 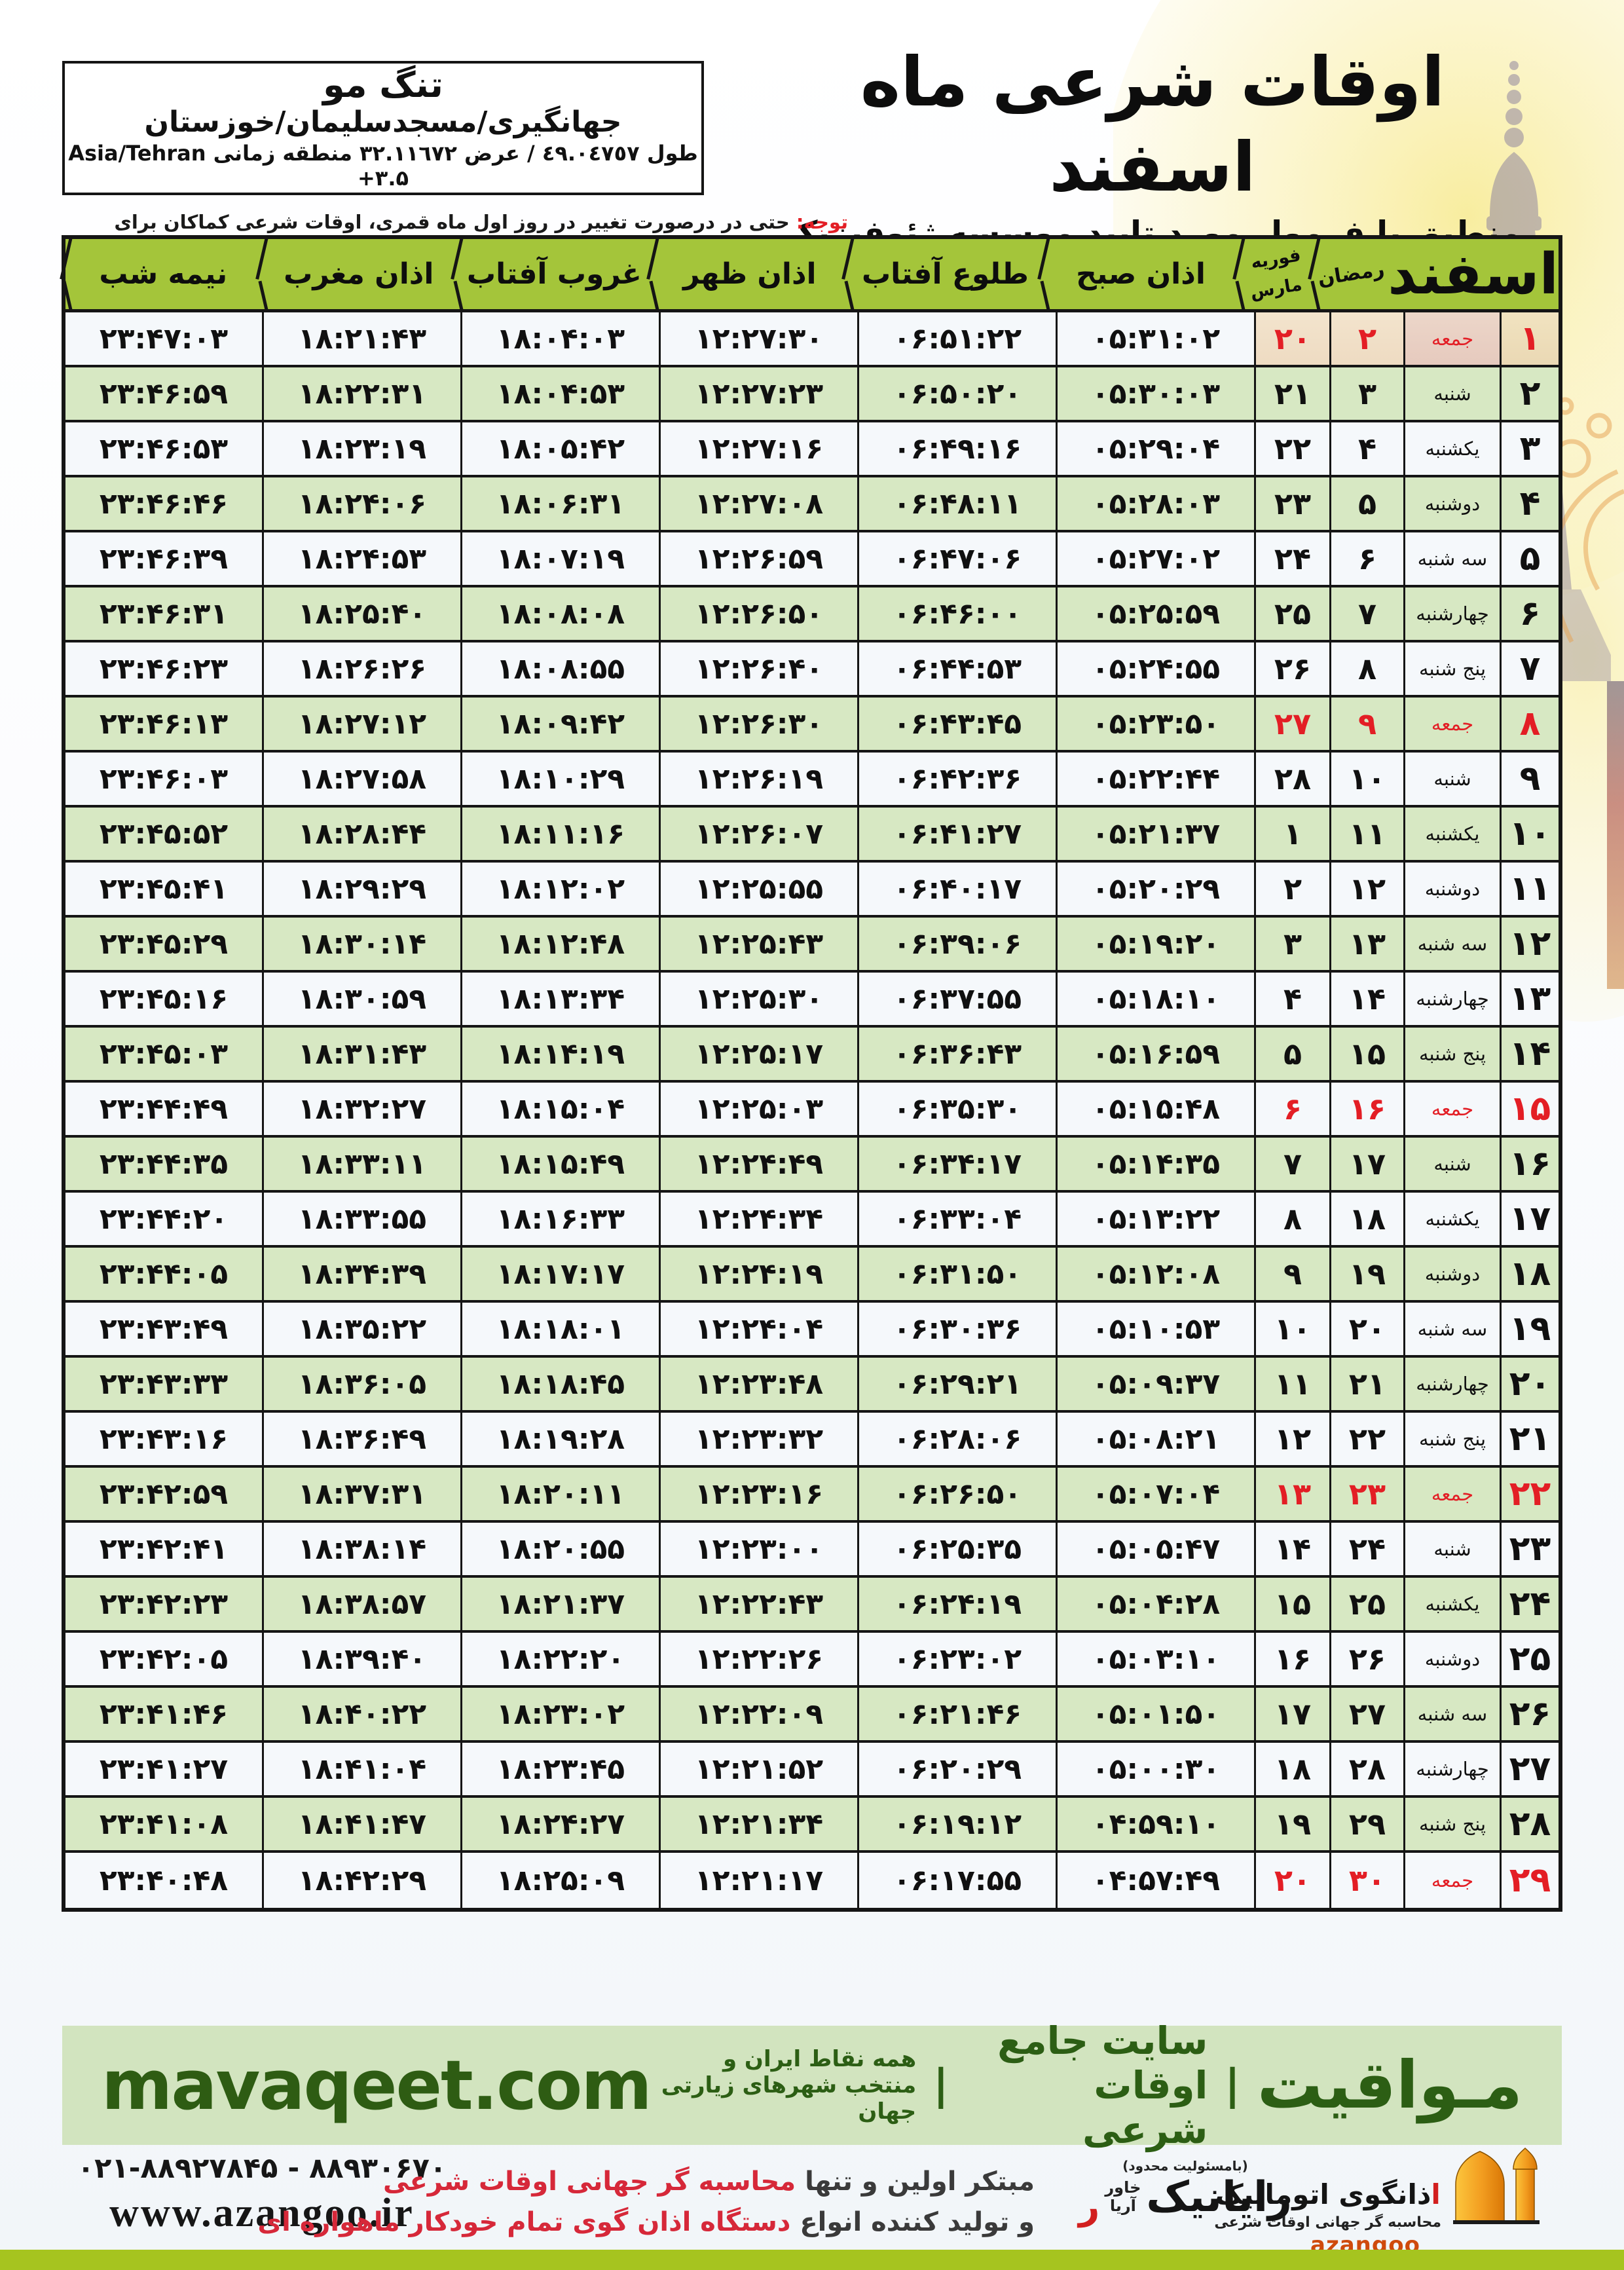 What do you see at coordinates (1351, 274) in the screenshot?
I see `column-header-ramadan: رمضان` at bounding box center [1351, 274].